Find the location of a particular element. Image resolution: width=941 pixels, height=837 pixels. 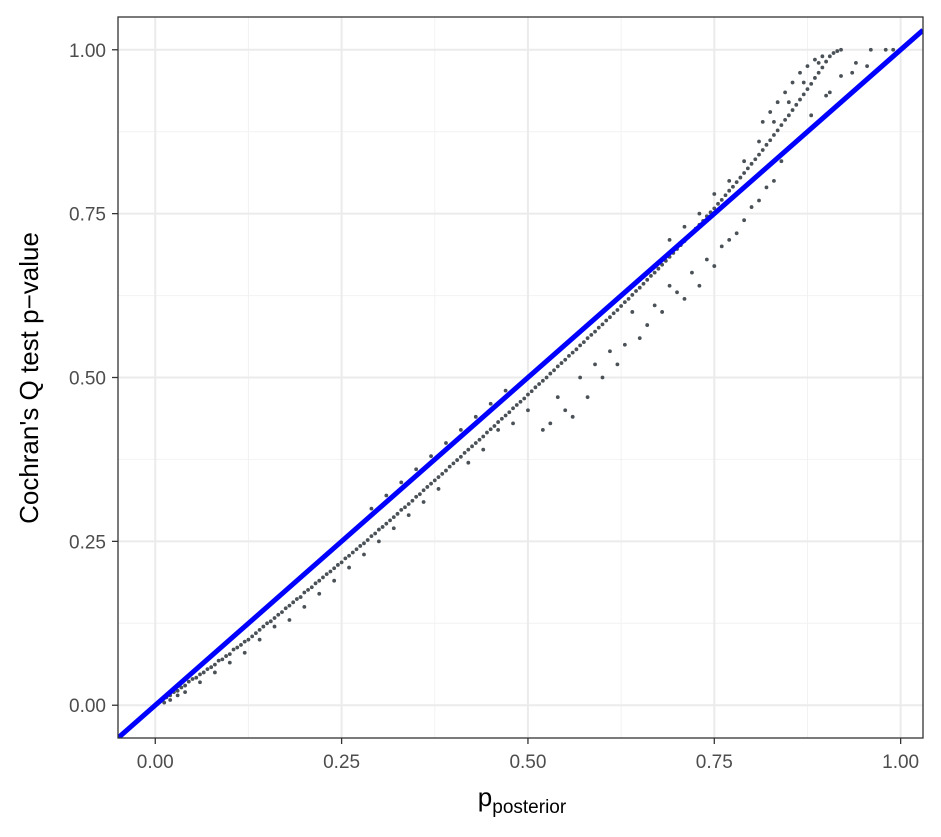

x-axis-title-subscript: posterior is located at coordinates (529, 807).